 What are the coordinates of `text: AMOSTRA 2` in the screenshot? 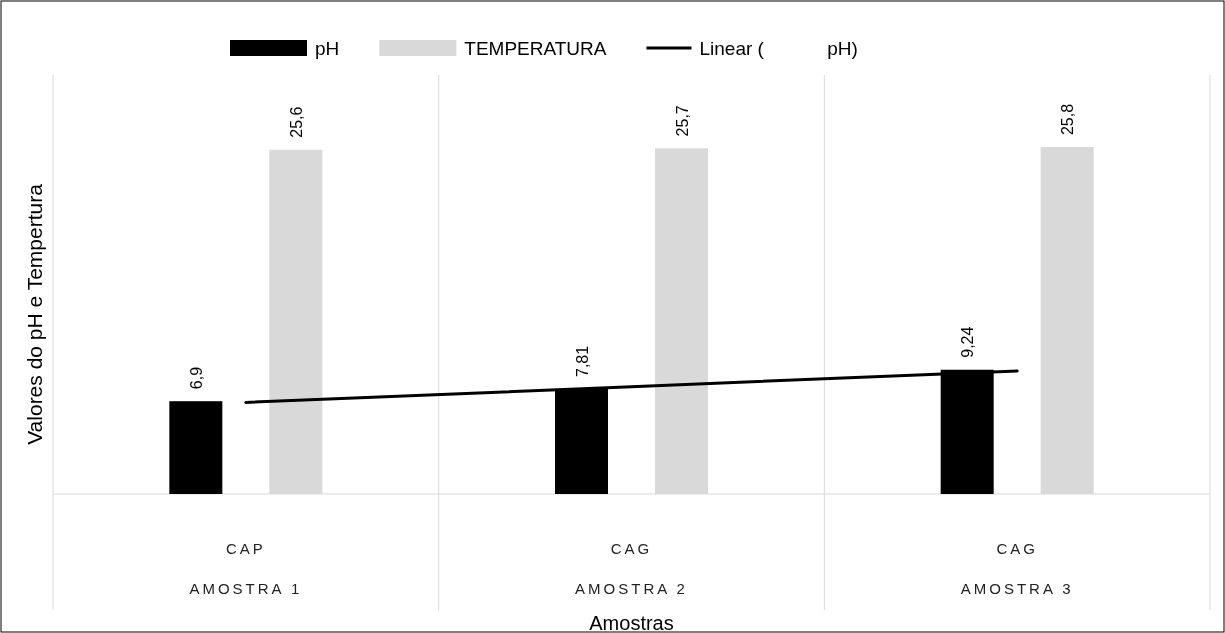 It's located at (631, 588).